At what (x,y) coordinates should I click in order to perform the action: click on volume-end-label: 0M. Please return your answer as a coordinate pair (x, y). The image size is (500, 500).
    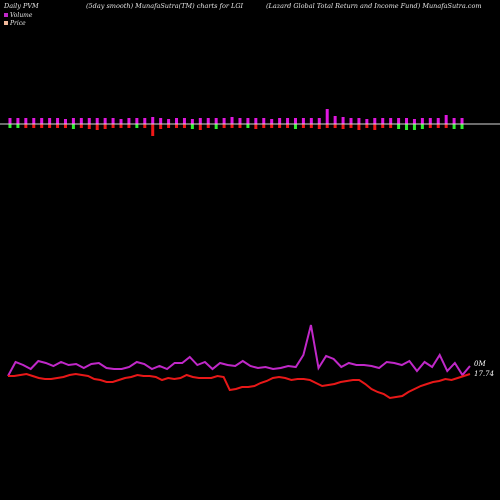
    Looking at the image, I should click on (480, 364).